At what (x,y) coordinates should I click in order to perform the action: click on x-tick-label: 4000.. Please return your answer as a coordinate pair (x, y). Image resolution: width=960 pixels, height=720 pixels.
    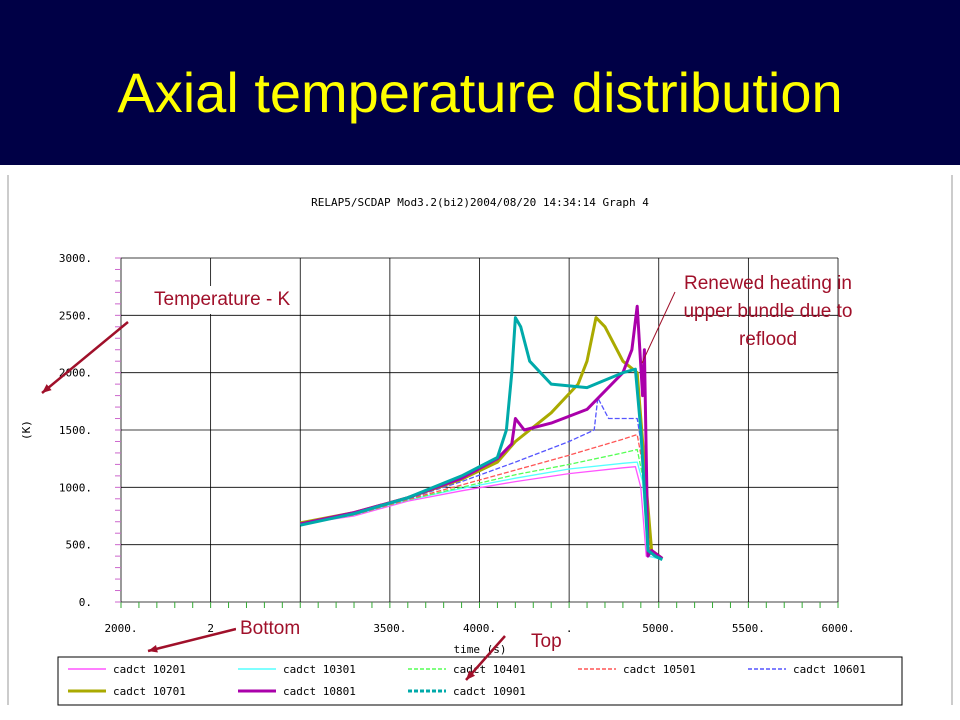
    Looking at the image, I should click on (479, 628).